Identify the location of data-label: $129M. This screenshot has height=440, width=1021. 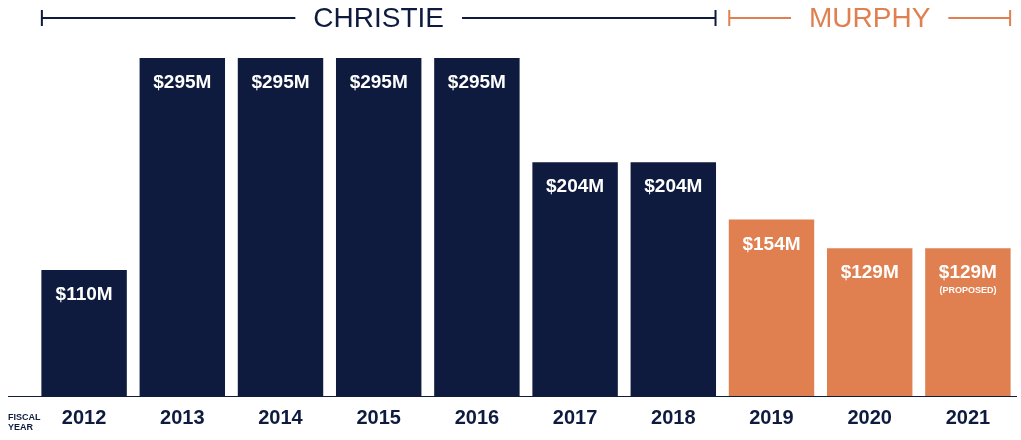
(869, 272).